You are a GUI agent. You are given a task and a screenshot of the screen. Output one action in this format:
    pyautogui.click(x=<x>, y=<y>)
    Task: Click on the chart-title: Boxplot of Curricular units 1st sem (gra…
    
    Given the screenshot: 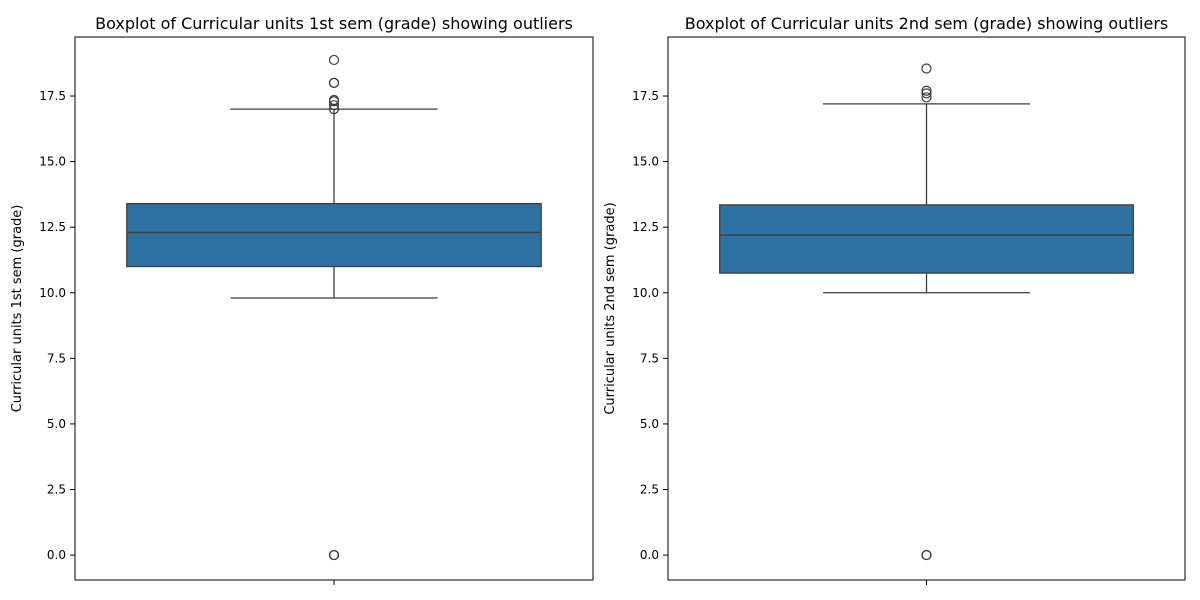 What is the action you would take?
    pyautogui.click(x=334, y=23)
    